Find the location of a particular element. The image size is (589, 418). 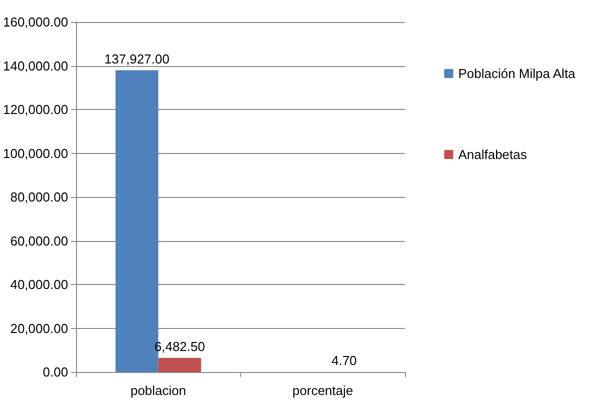

data-label: 137,927.00 is located at coordinates (137, 58).